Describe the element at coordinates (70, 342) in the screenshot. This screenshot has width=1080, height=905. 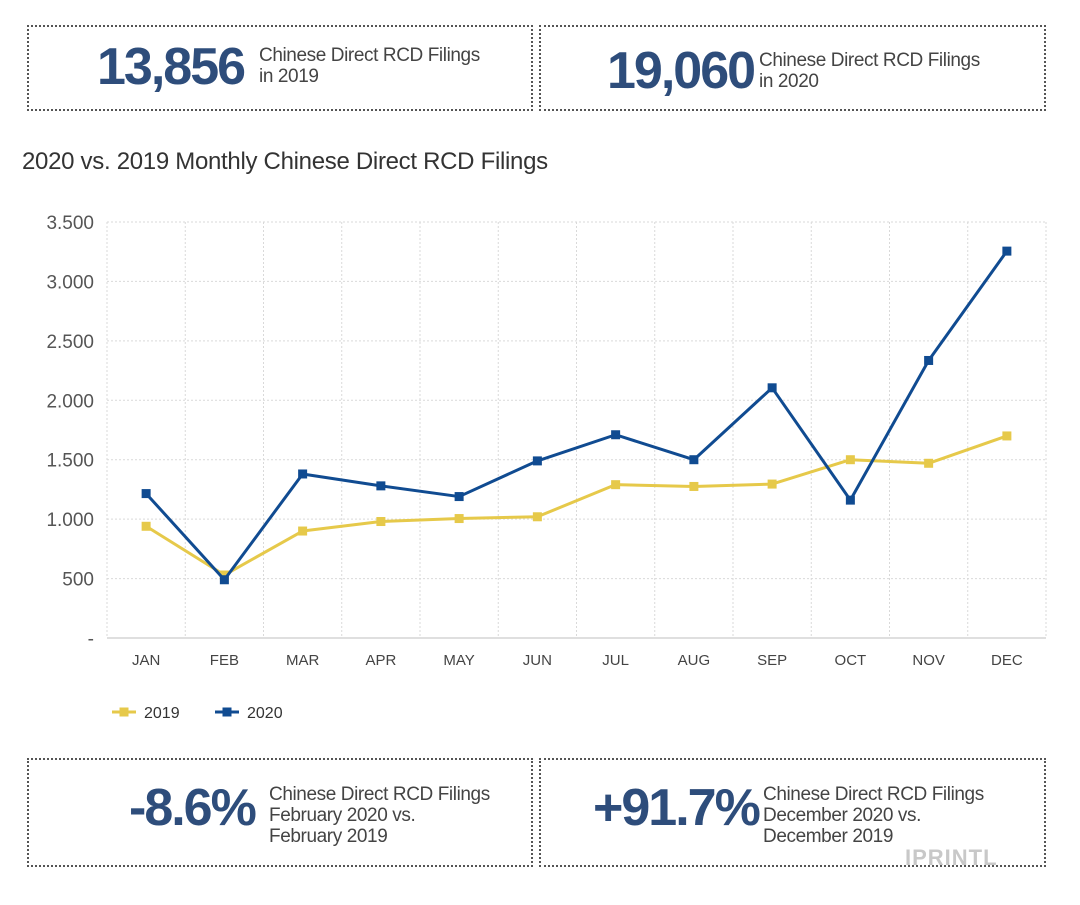
I see `y-tick-label: 2.500` at that location.